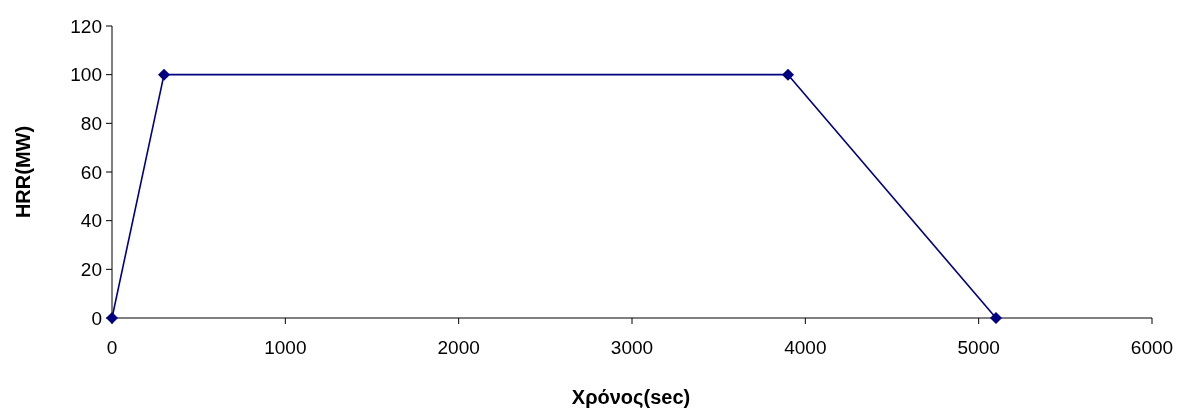 The image size is (1182, 414). What do you see at coordinates (978, 347) in the screenshot?
I see `x-tick-label: 5000` at bounding box center [978, 347].